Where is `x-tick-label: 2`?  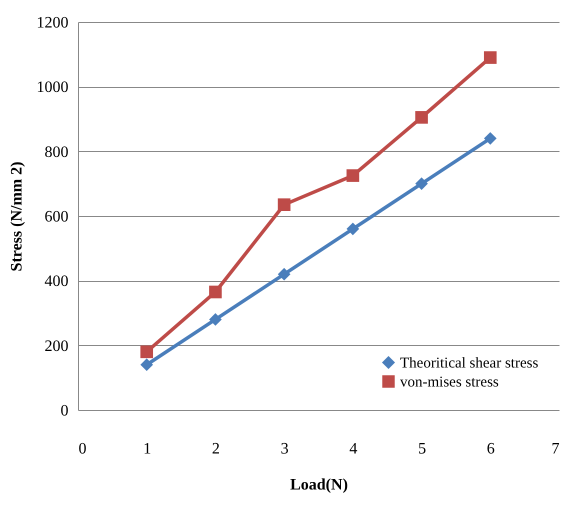
x-tick-label: 2 is located at coordinates (216, 449).